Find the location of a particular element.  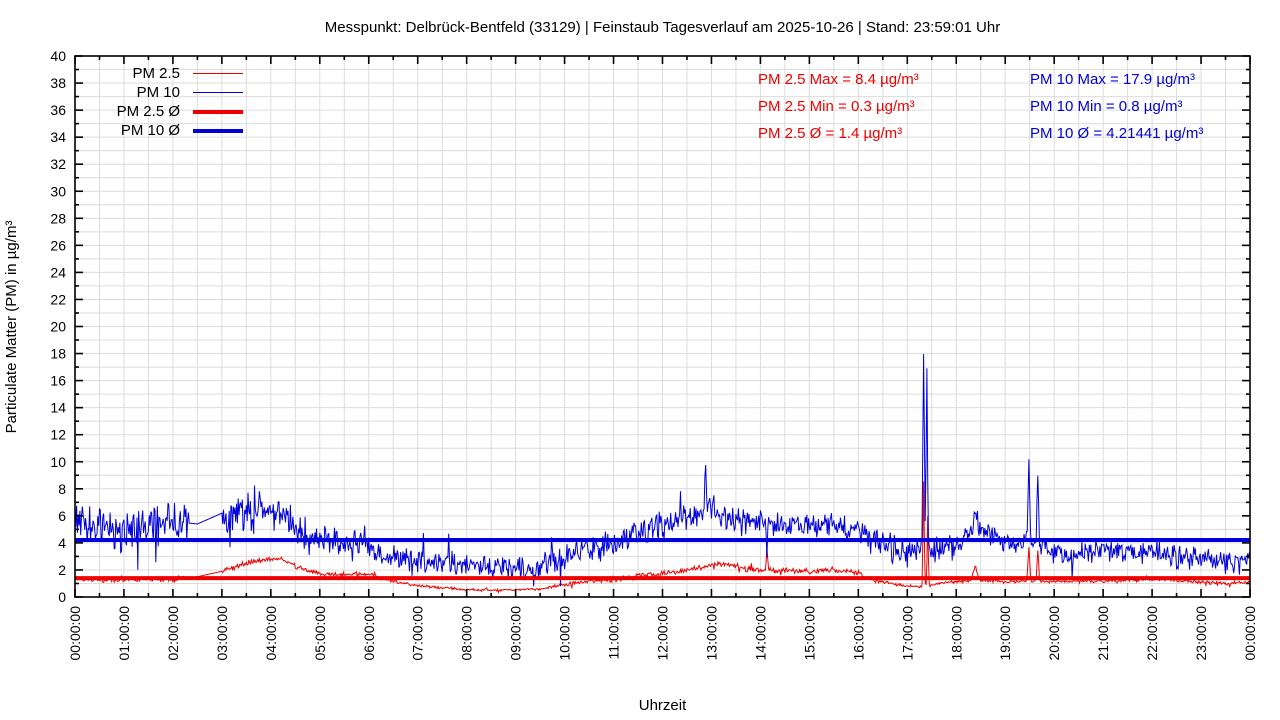

pm25-avg-line-sample is located at coordinates (218, 111).